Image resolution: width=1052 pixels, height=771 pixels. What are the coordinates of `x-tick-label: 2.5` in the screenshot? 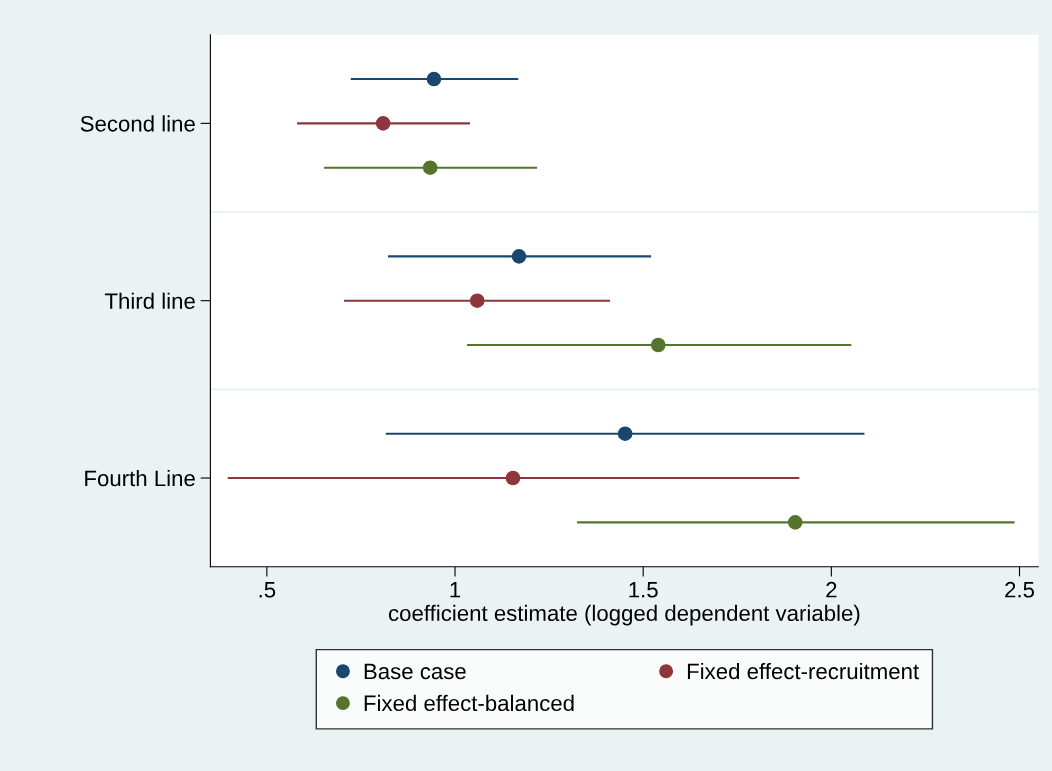 It's located at (1020, 589).